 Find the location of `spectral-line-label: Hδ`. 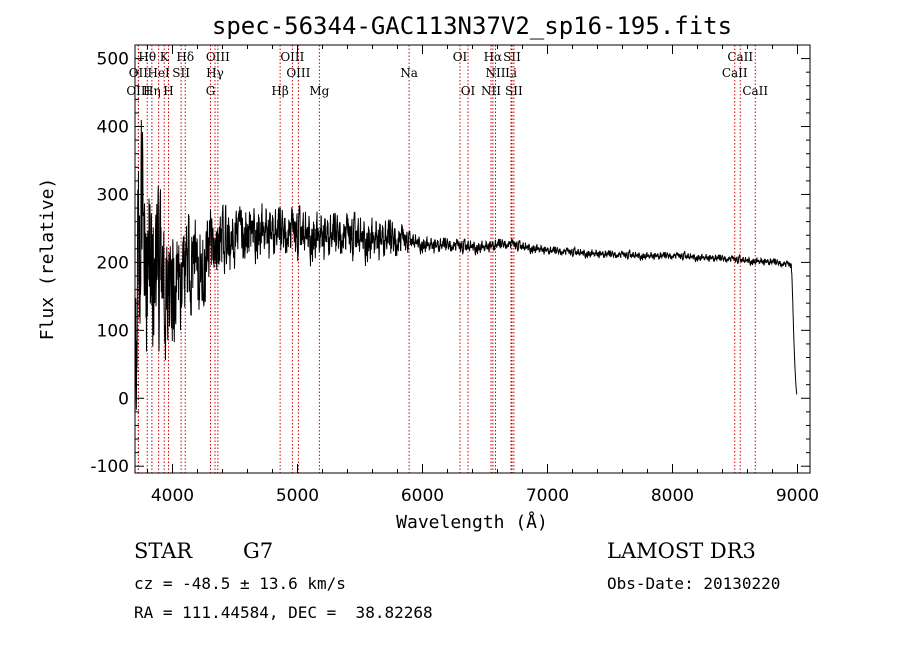

spectral-line-label: Hδ is located at coordinates (185, 57).